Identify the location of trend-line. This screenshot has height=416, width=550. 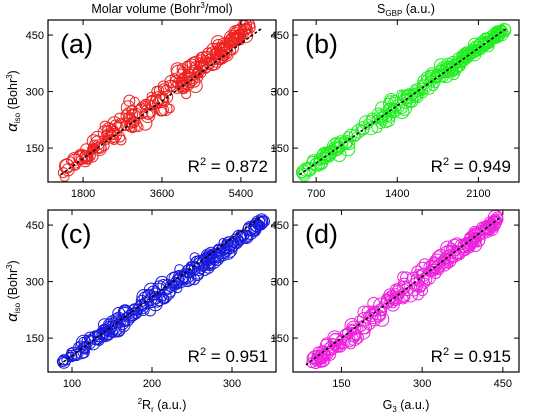
(160, 291).